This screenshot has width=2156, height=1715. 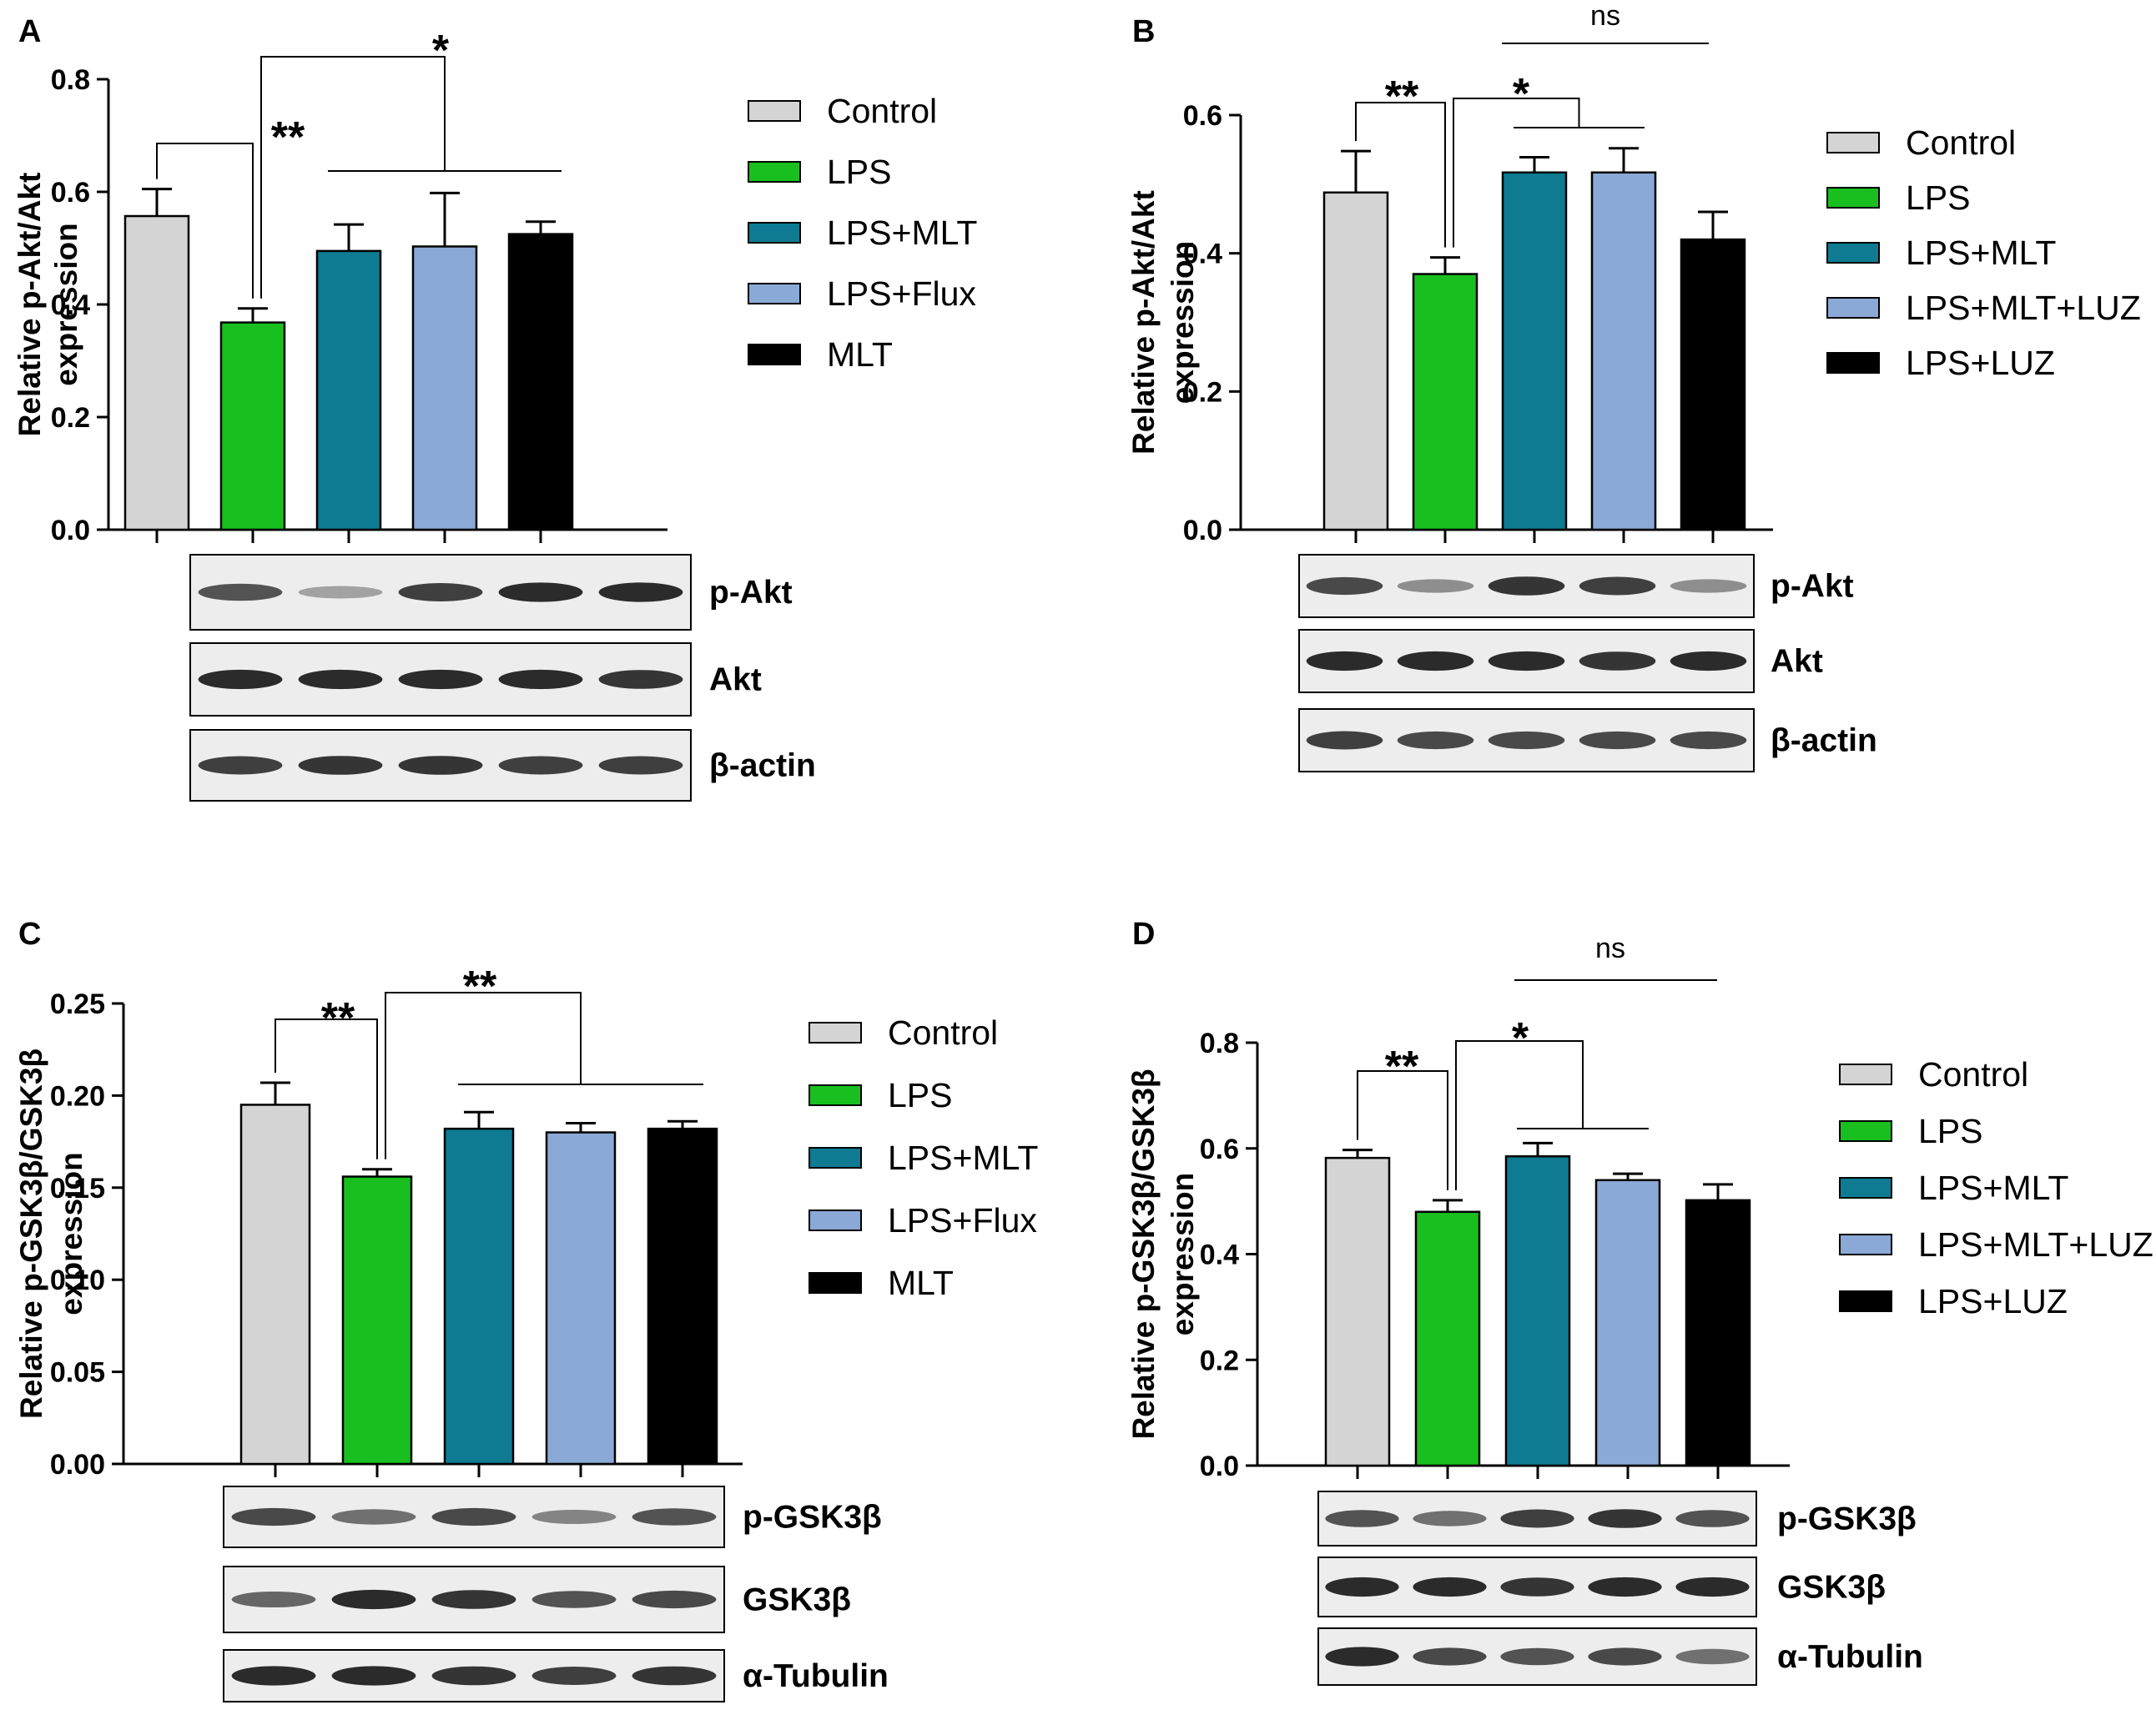 I want to click on bar-lps-mlt-luz, so click(x=1623, y=351).